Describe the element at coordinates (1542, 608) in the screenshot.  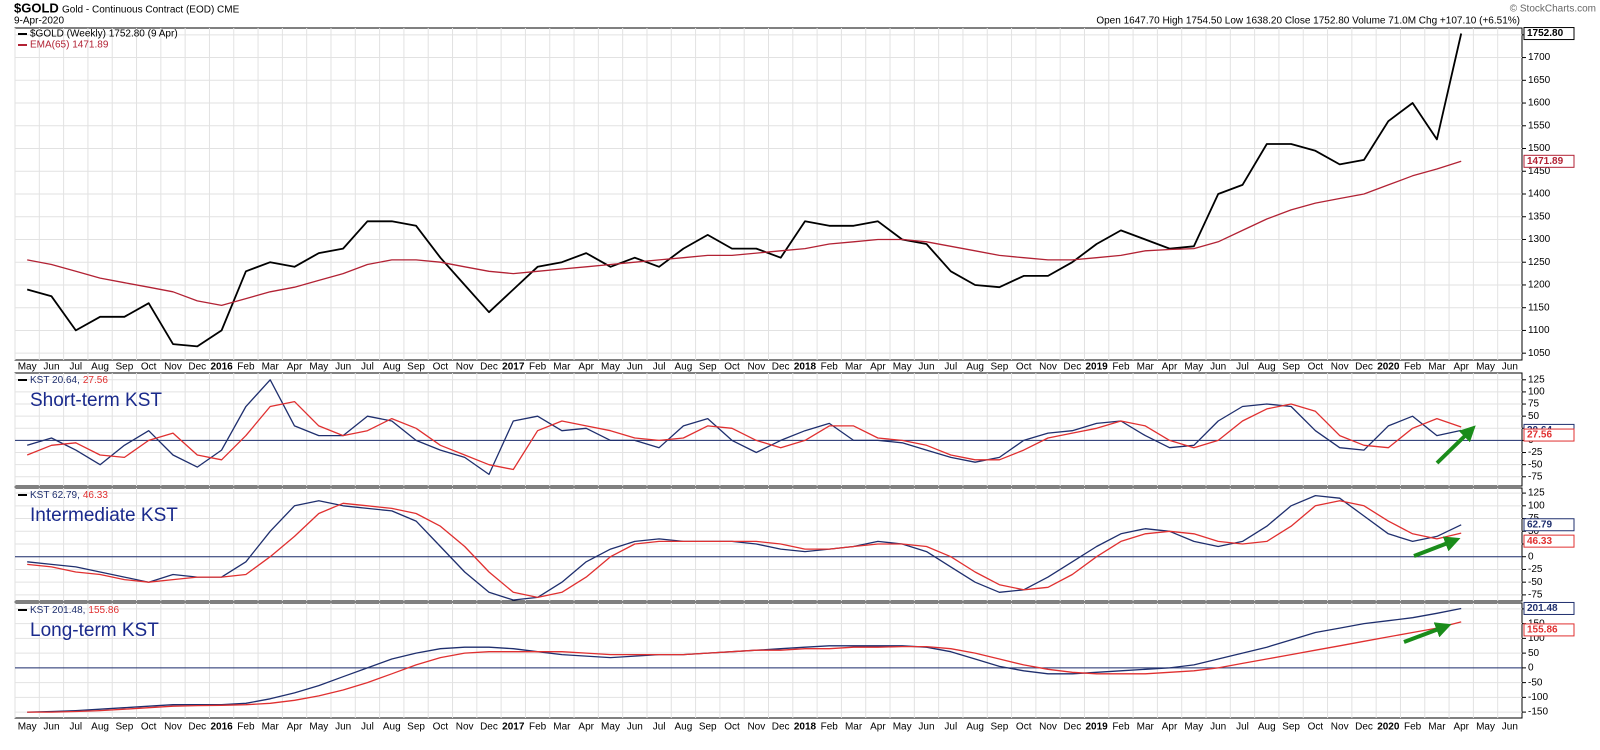
I see `last-value-label: 201.48` at that location.